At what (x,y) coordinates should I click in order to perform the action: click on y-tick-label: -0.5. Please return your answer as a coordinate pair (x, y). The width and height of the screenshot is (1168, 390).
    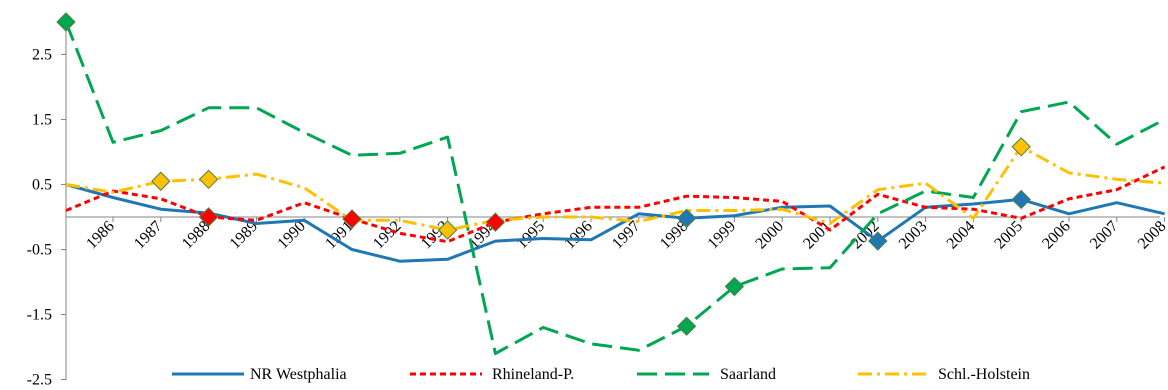
    Looking at the image, I should click on (39, 250).